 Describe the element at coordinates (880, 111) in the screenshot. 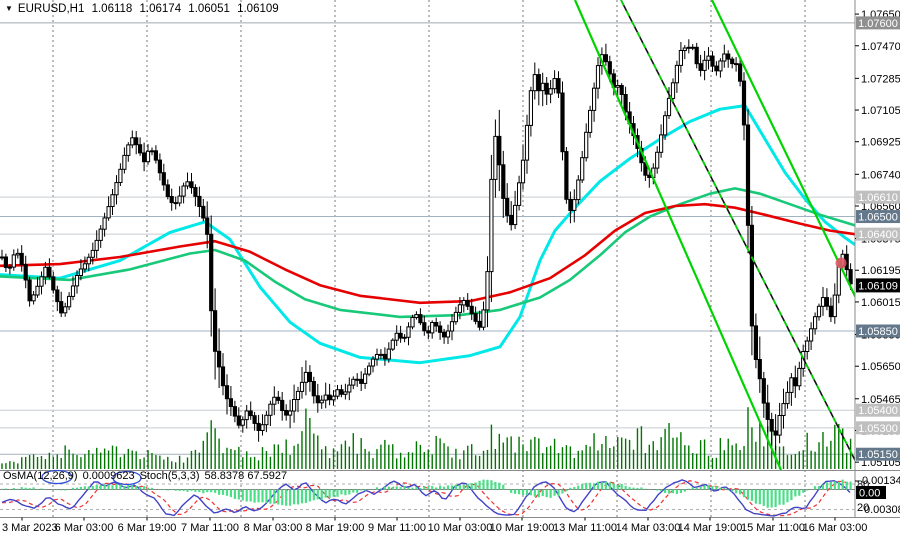

I see `price-tick-label: 1.07105` at that location.